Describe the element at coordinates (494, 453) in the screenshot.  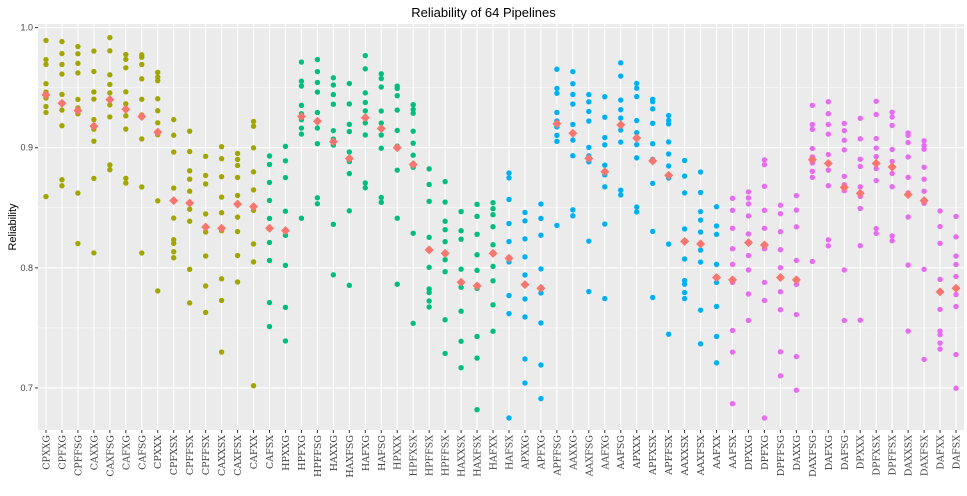
I see `x-tick-label: HAFXX` at that location.